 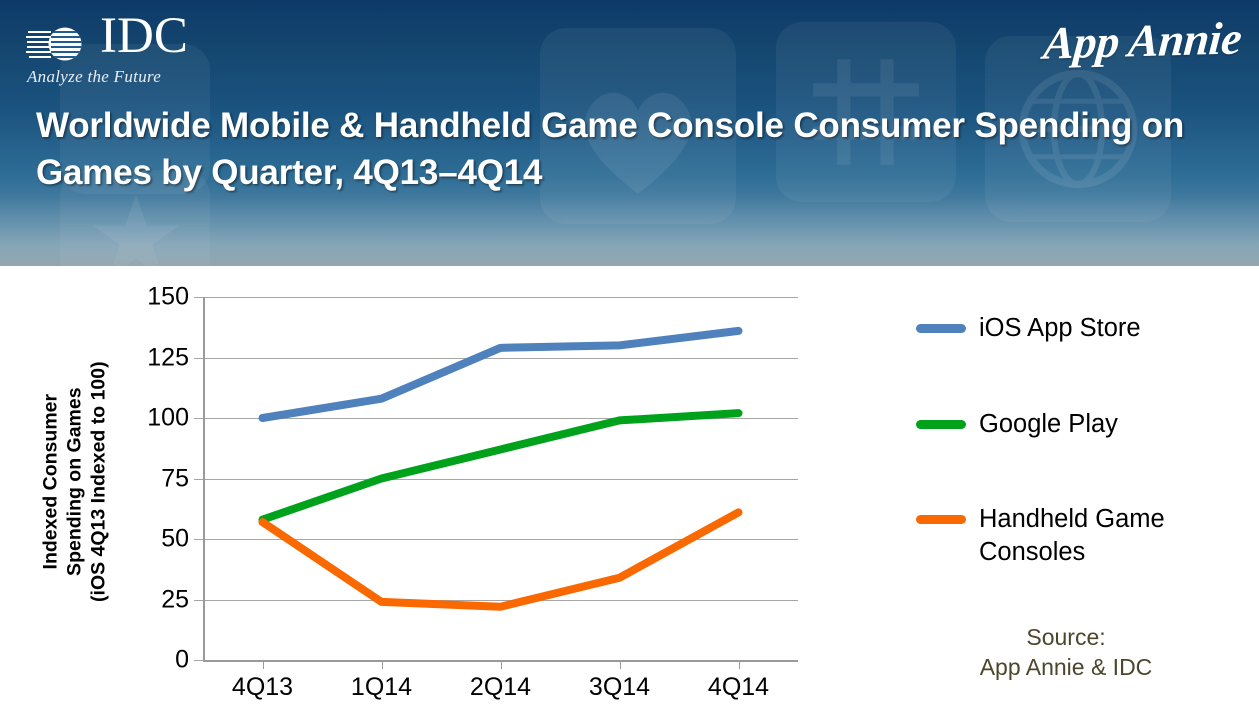 I want to click on idc-logo: IDC Analyze the Future, so click(x=116, y=51).